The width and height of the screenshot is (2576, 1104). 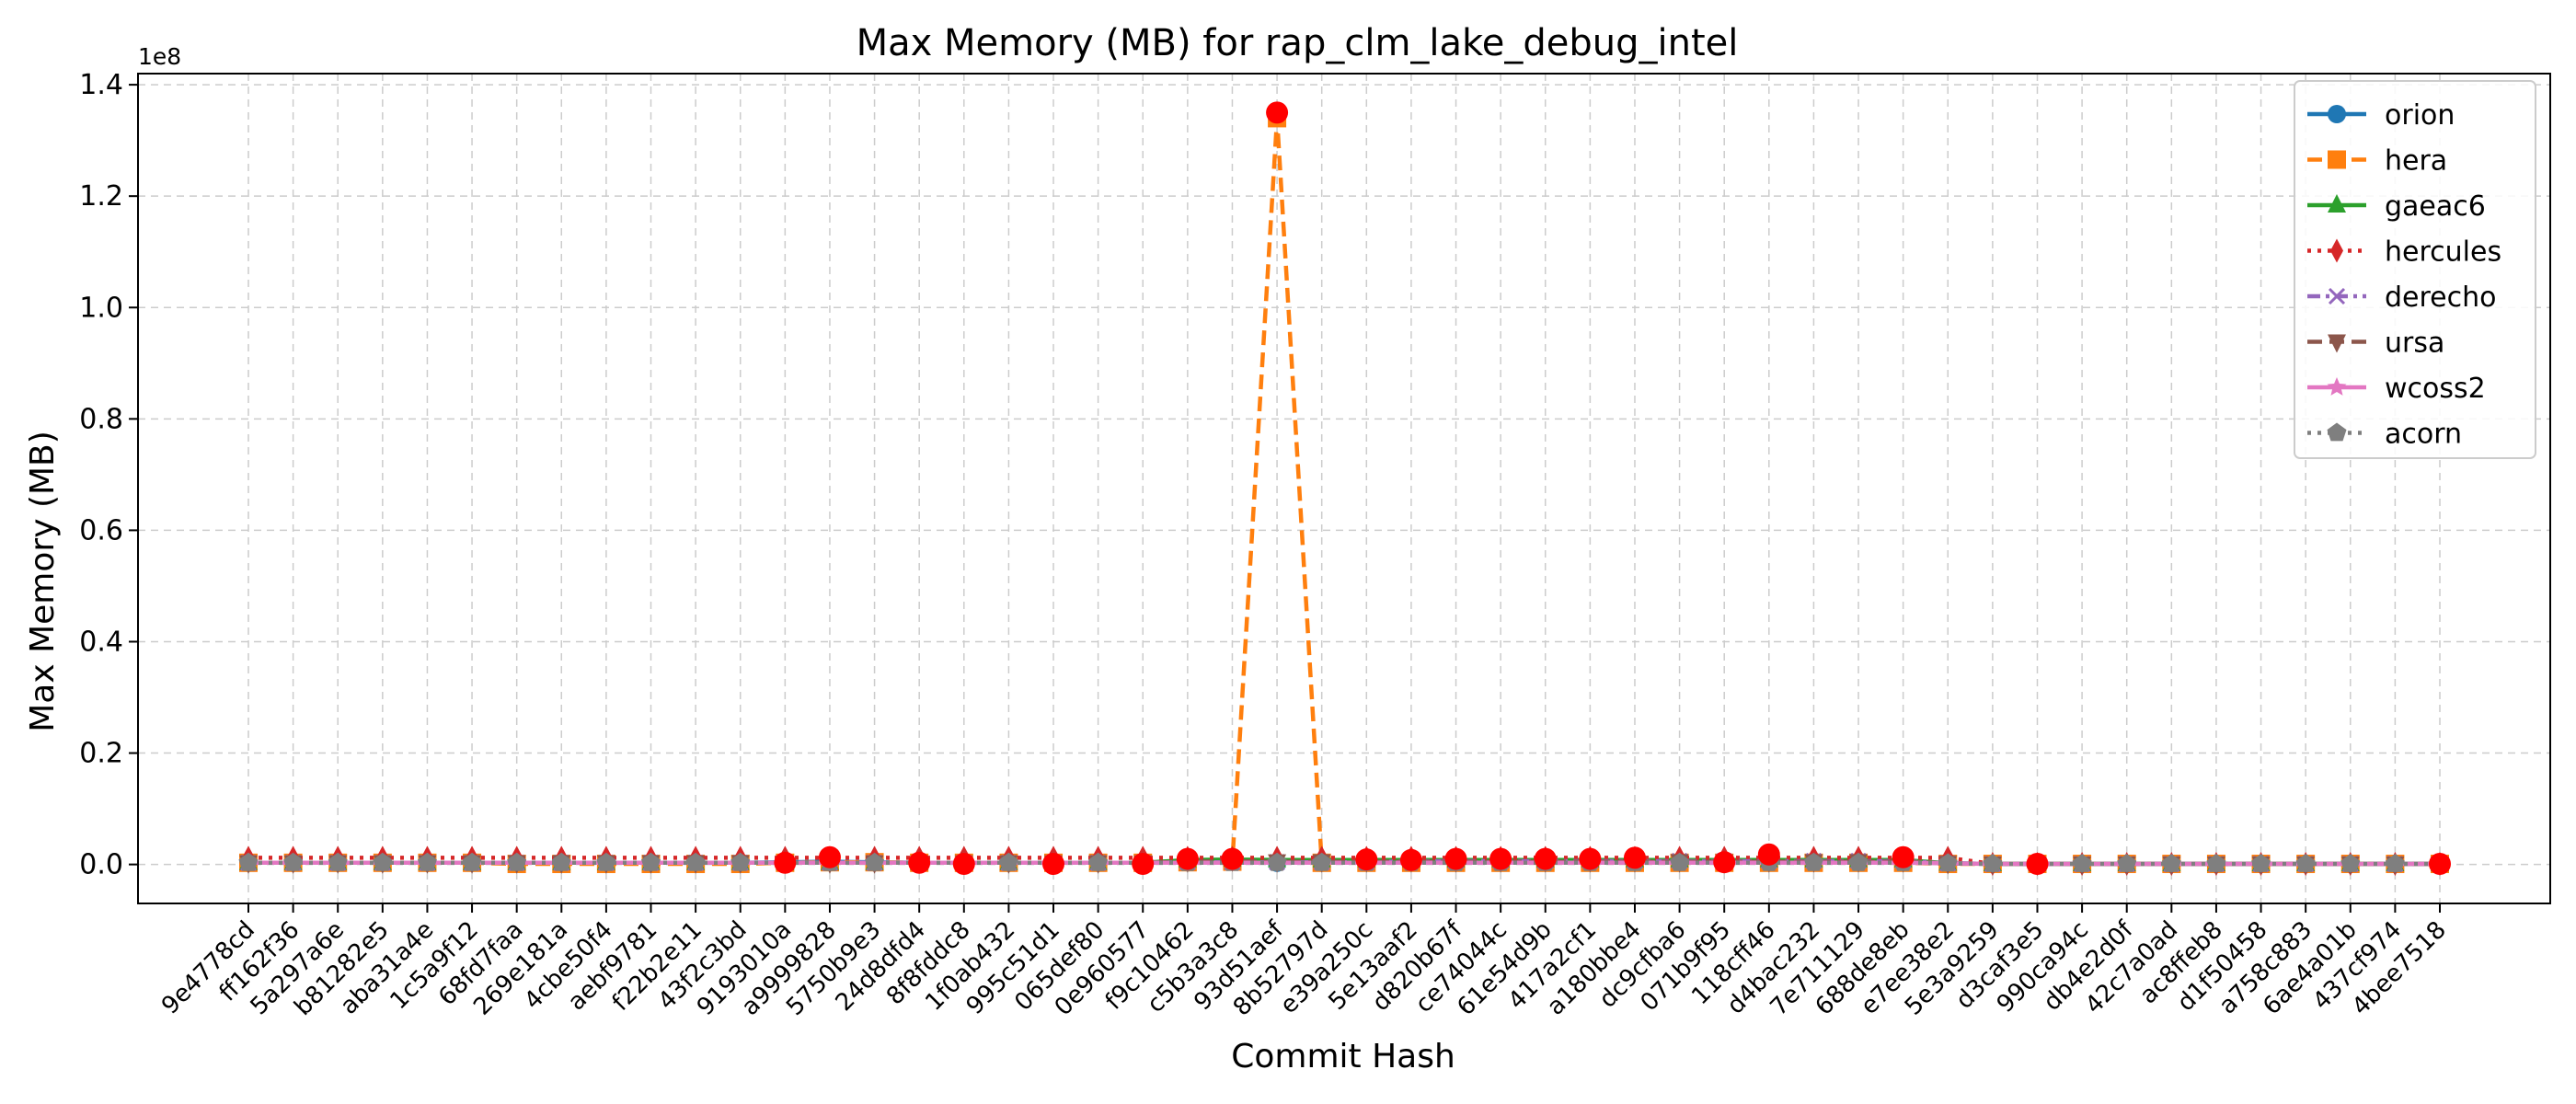 I want to click on legend-item-hercules: hercules, so click(x=2404, y=252).